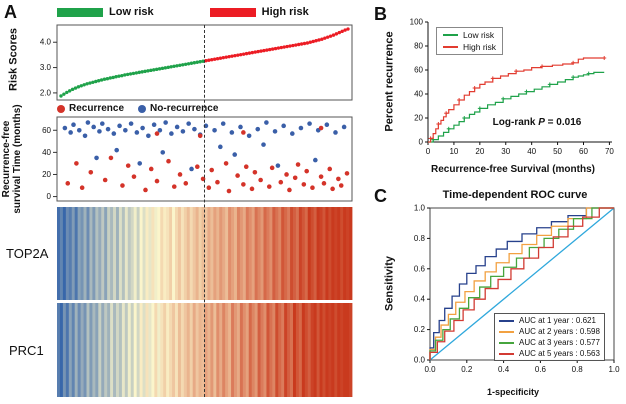  What do you see at coordinates (480, 47) in the screenshot?
I see `km-legend-high-risk-label: High risk` at bounding box center [480, 47].